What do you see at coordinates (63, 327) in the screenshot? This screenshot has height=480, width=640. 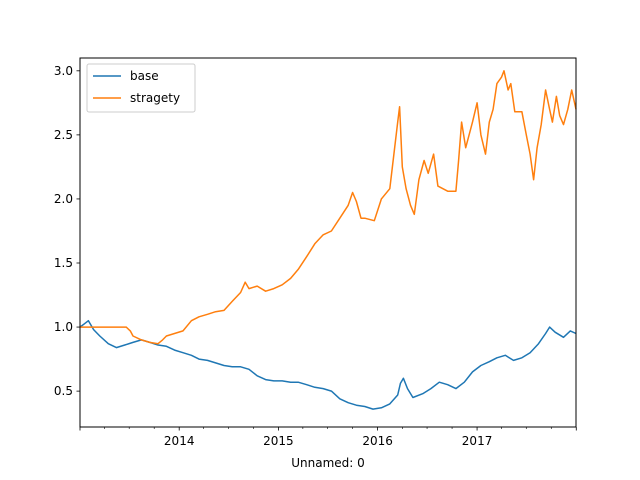 I see `y-tick-label: 1.0` at bounding box center [63, 327].